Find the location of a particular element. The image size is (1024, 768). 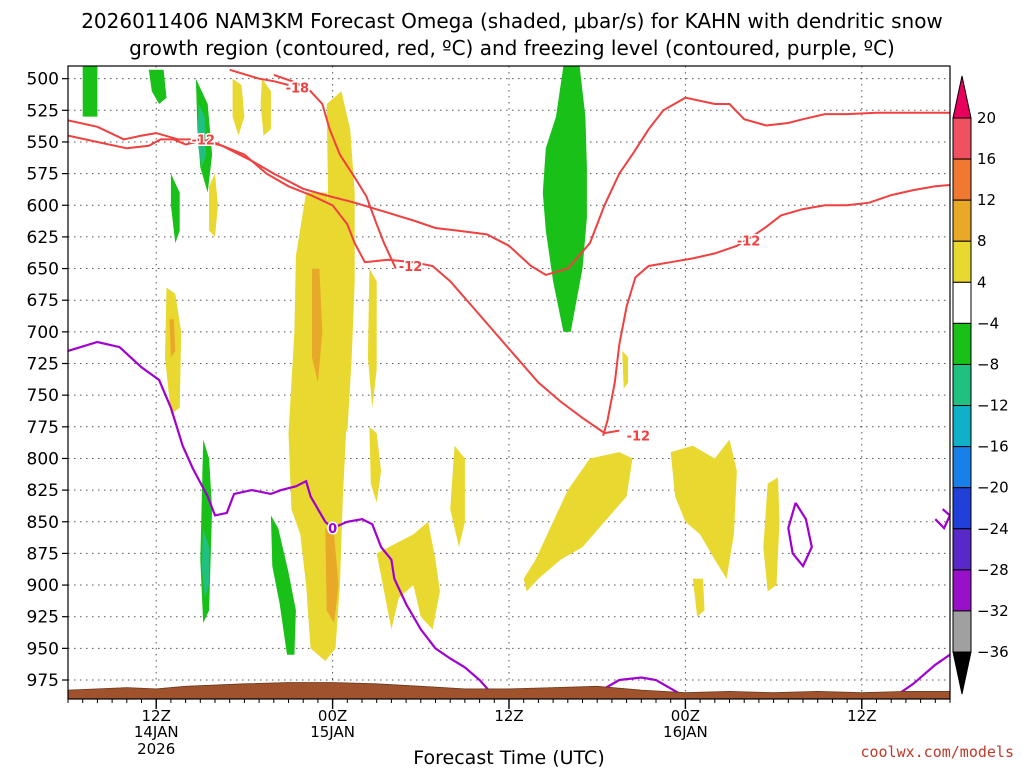

y-tick-label: 725 is located at coordinates (43, 365).